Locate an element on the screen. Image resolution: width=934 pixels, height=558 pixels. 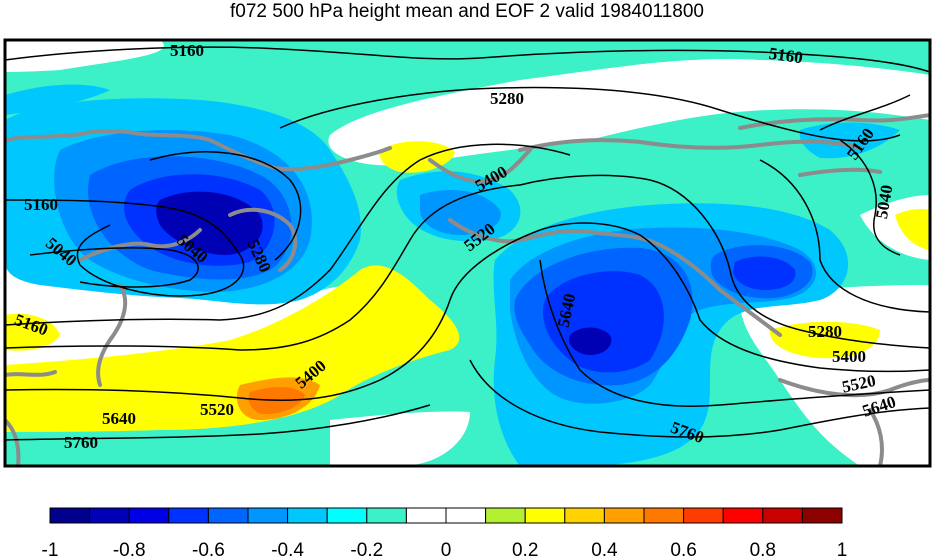
contour-5640-east is located at coordinates (734, 333).